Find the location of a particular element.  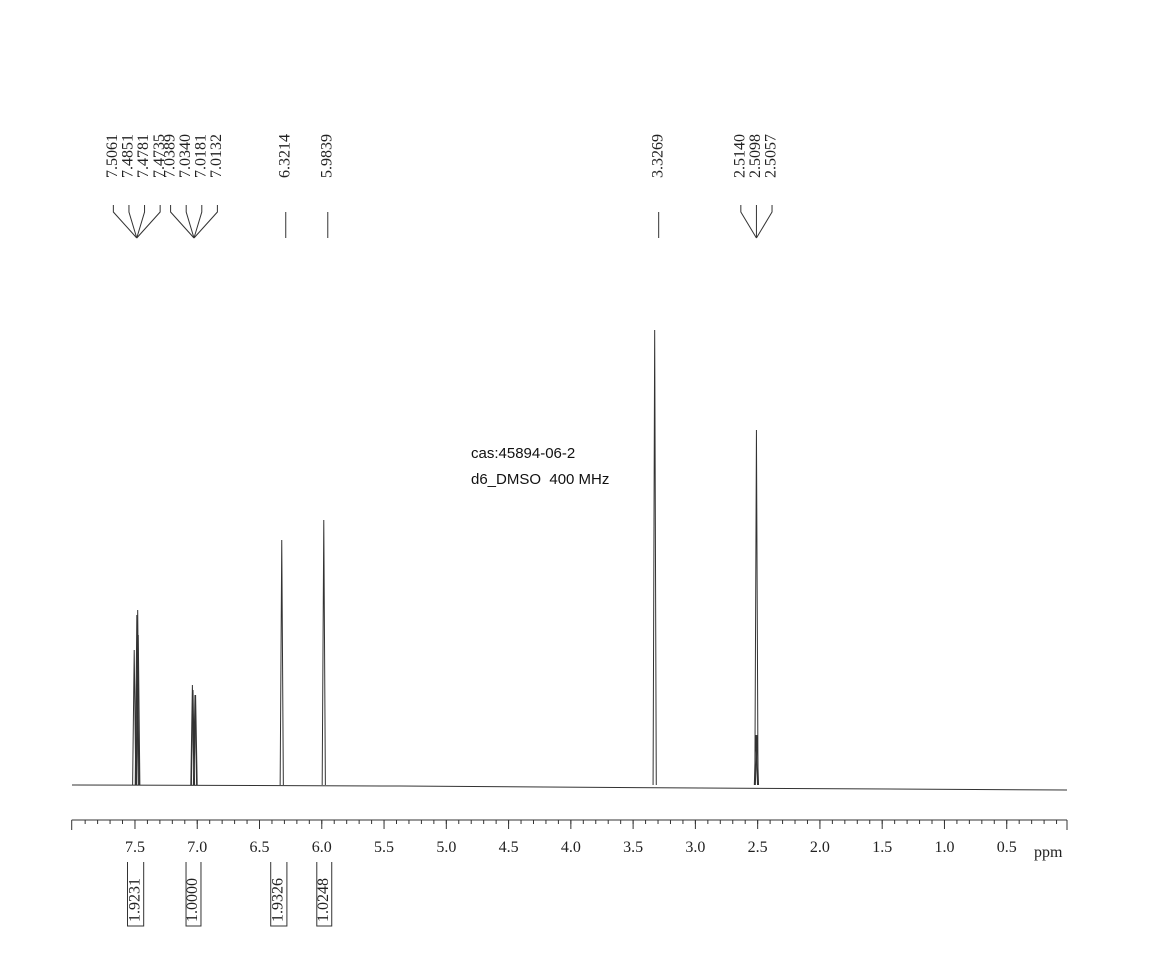

peak-label: 7.0389 is located at coordinates (169, 156).